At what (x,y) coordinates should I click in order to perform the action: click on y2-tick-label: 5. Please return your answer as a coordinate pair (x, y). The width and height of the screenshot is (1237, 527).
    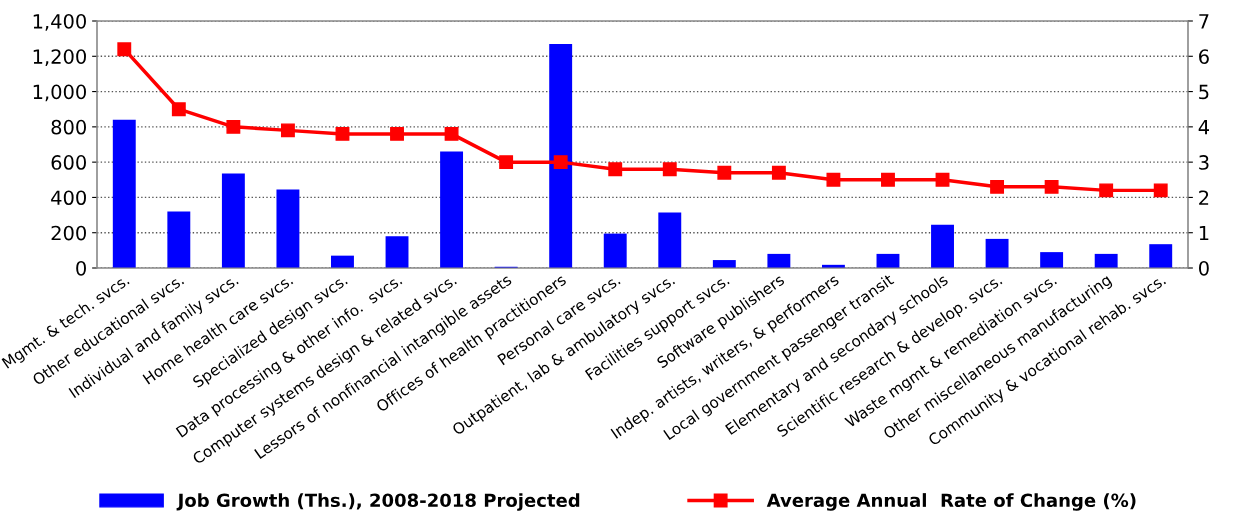
    Looking at the image, I should click on (1204, 92).